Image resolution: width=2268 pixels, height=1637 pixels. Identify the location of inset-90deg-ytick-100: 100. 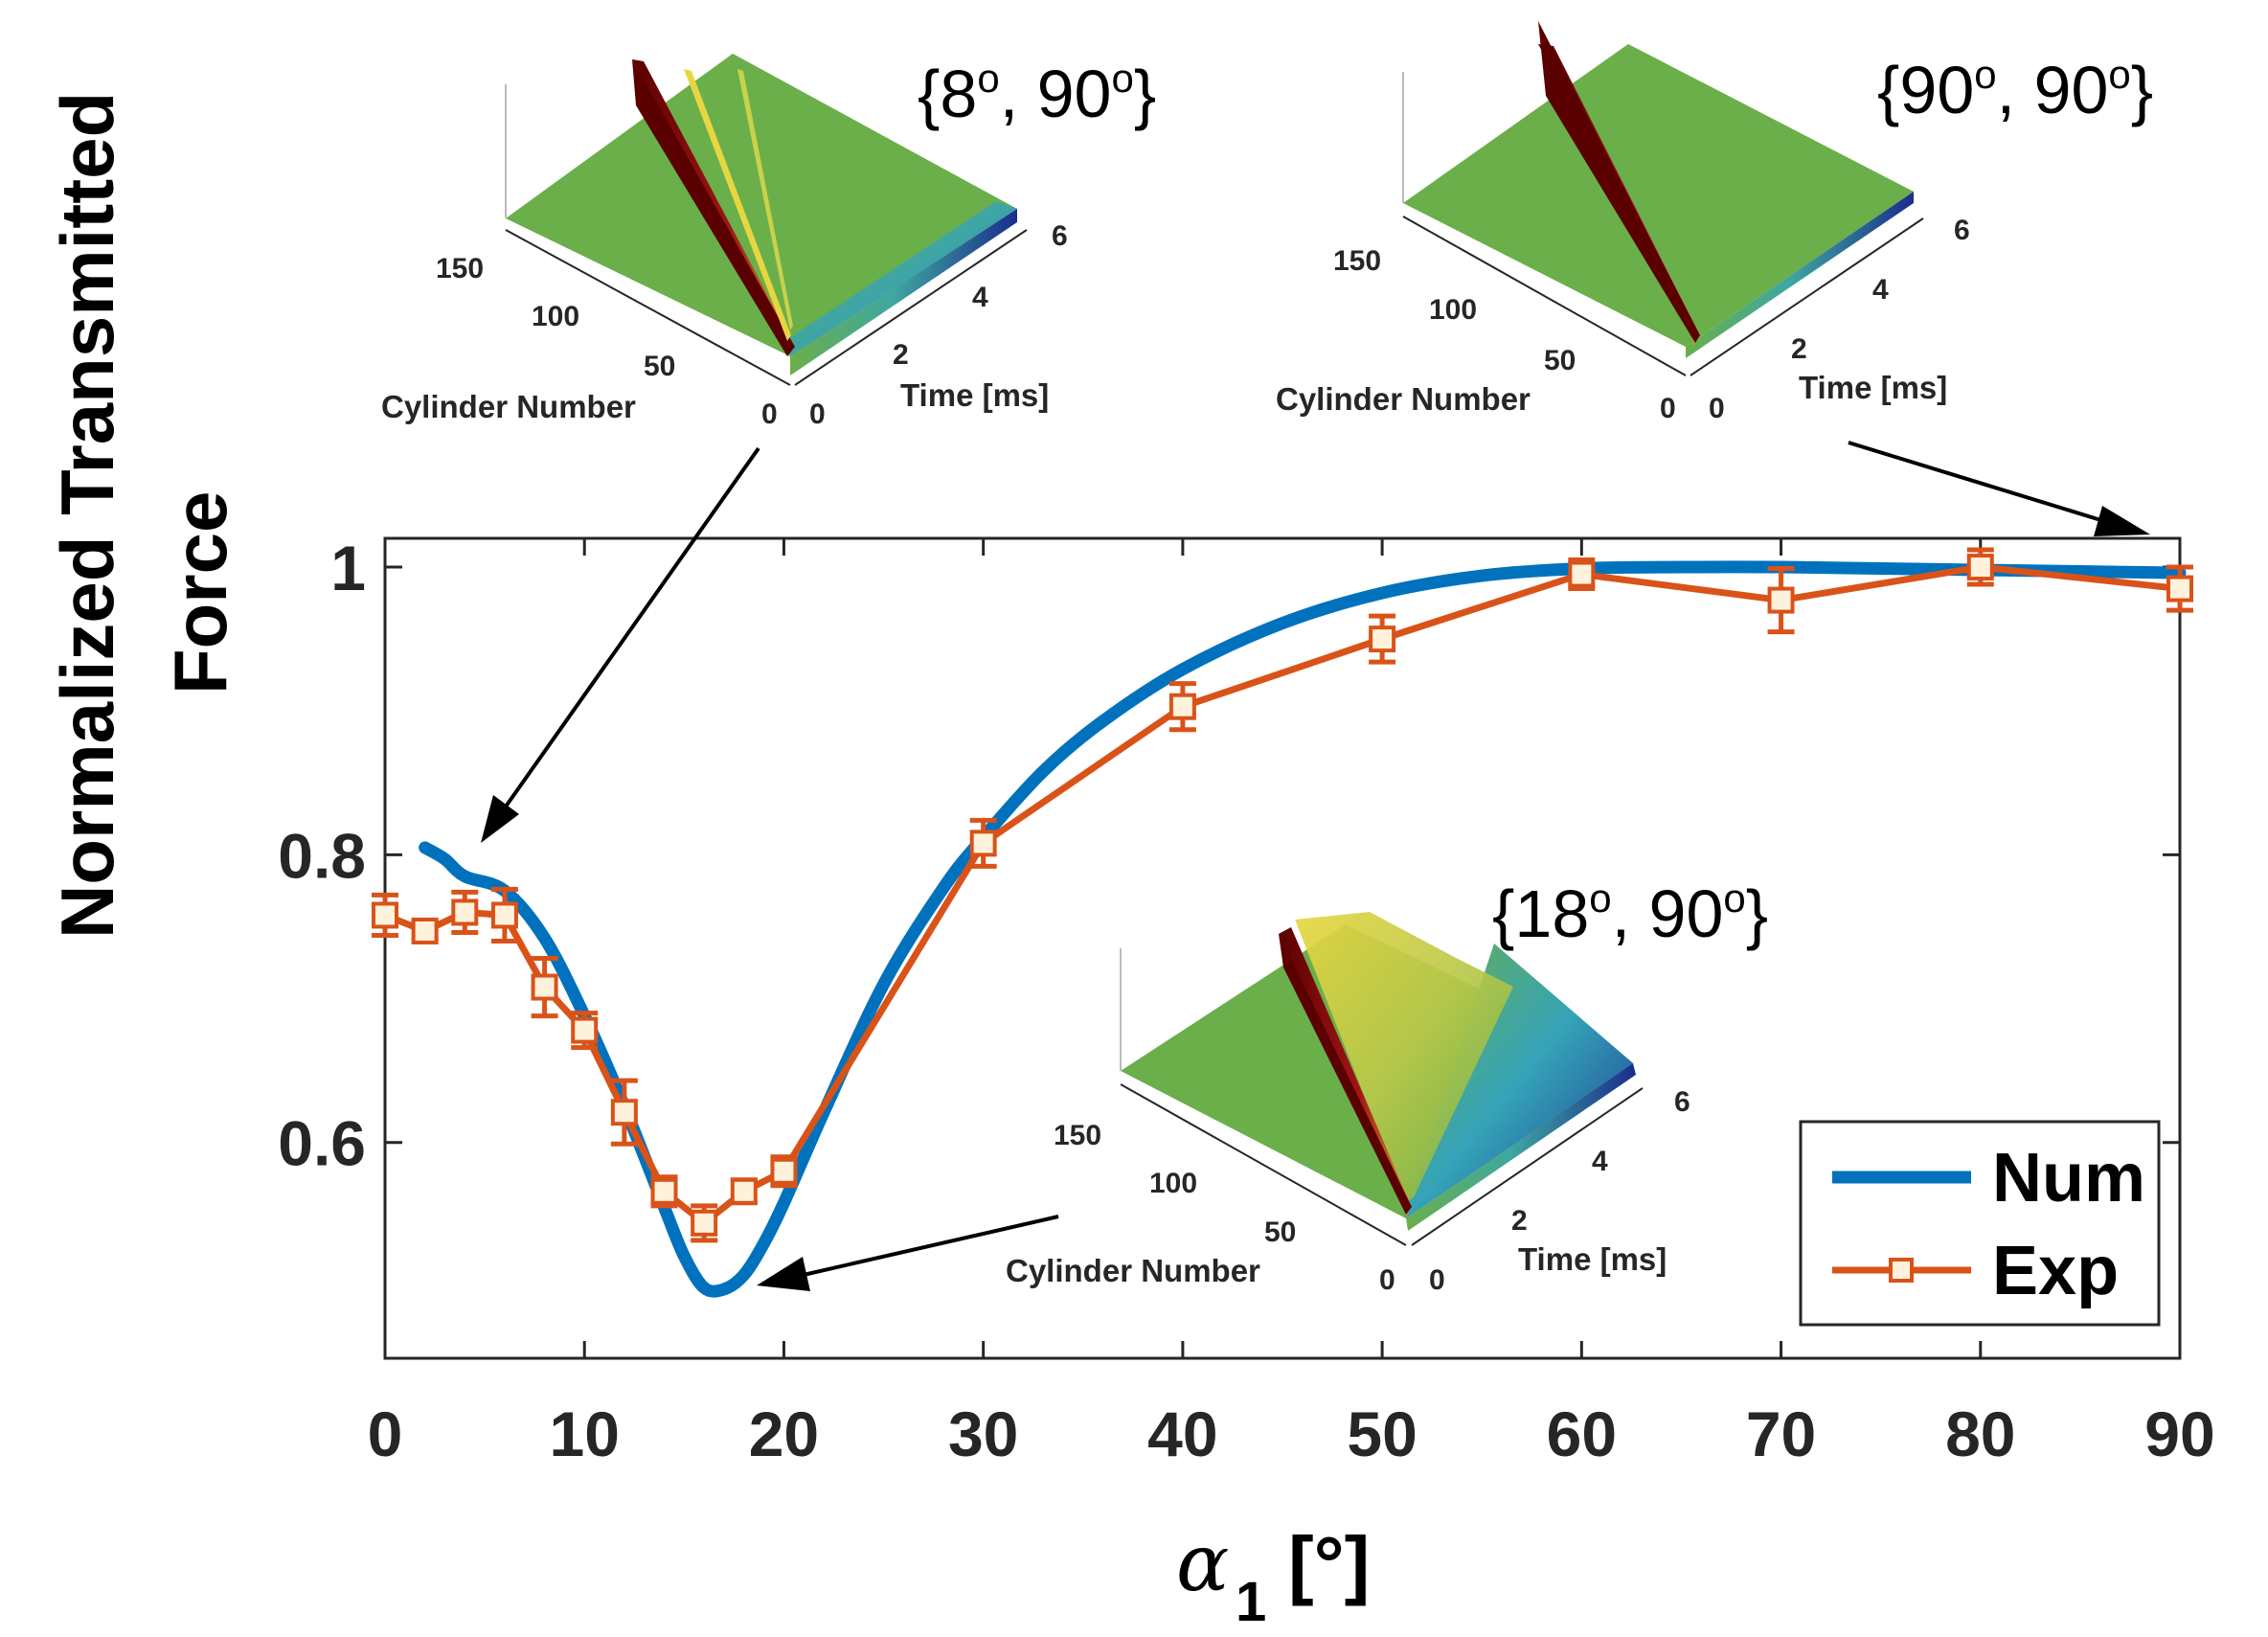
(1453, 310).